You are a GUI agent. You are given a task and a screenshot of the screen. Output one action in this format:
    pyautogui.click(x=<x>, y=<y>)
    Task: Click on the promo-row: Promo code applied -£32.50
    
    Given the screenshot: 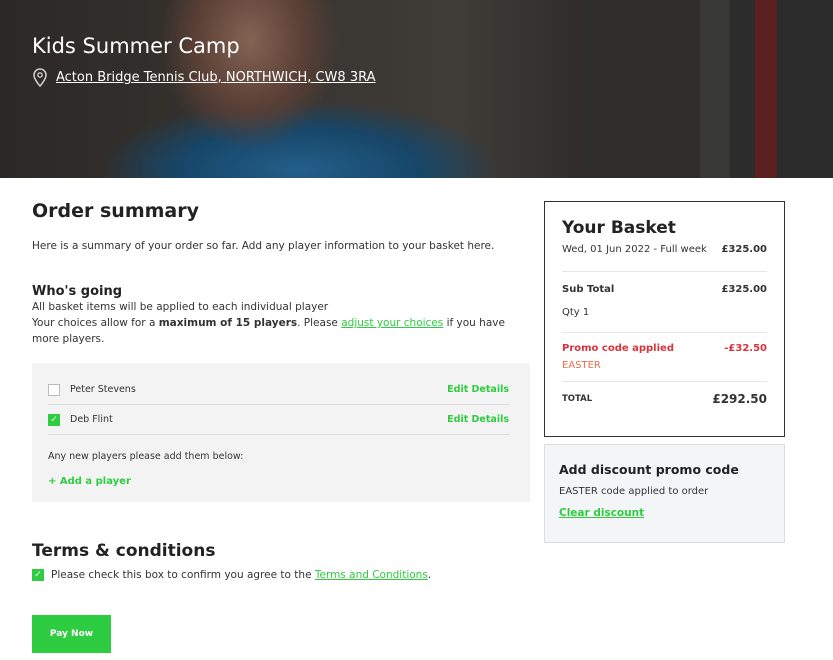 What is the action you would take?
    pyautogui.click(x=664, y=348)
    